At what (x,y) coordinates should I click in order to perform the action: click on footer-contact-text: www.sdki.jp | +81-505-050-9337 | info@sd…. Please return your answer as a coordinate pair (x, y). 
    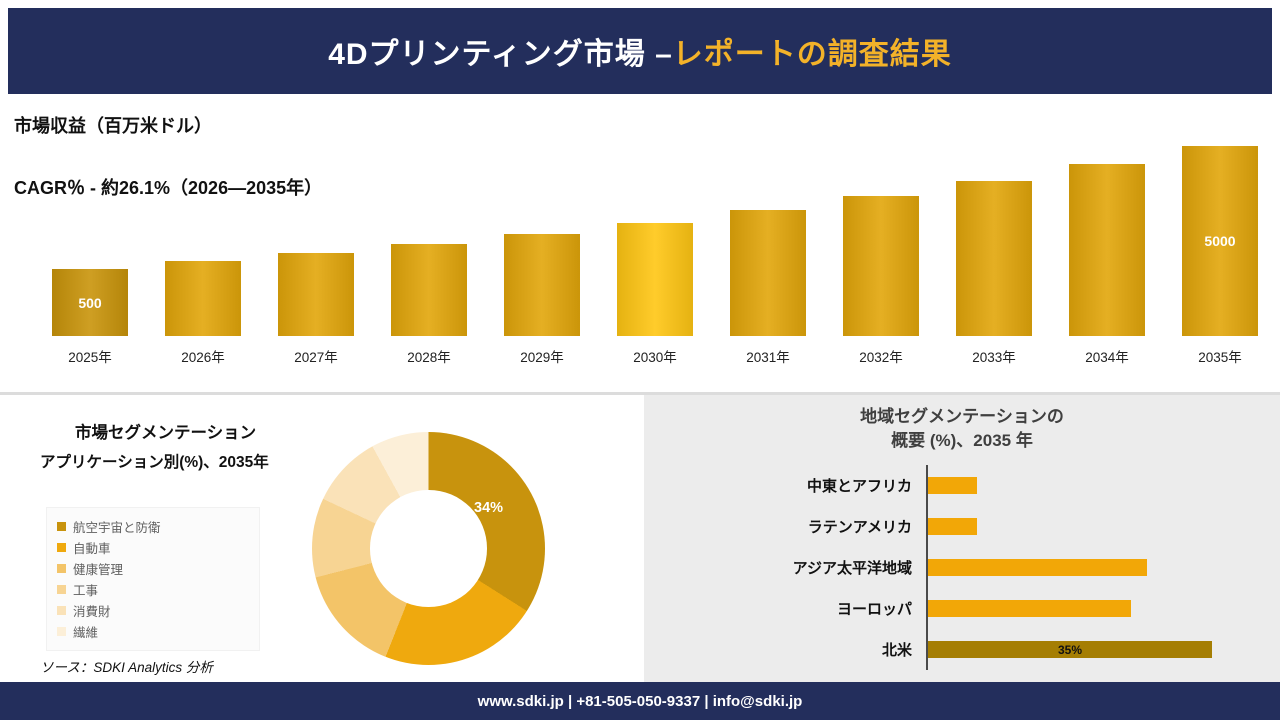
    Looking at the image, I should click on (640, 701).